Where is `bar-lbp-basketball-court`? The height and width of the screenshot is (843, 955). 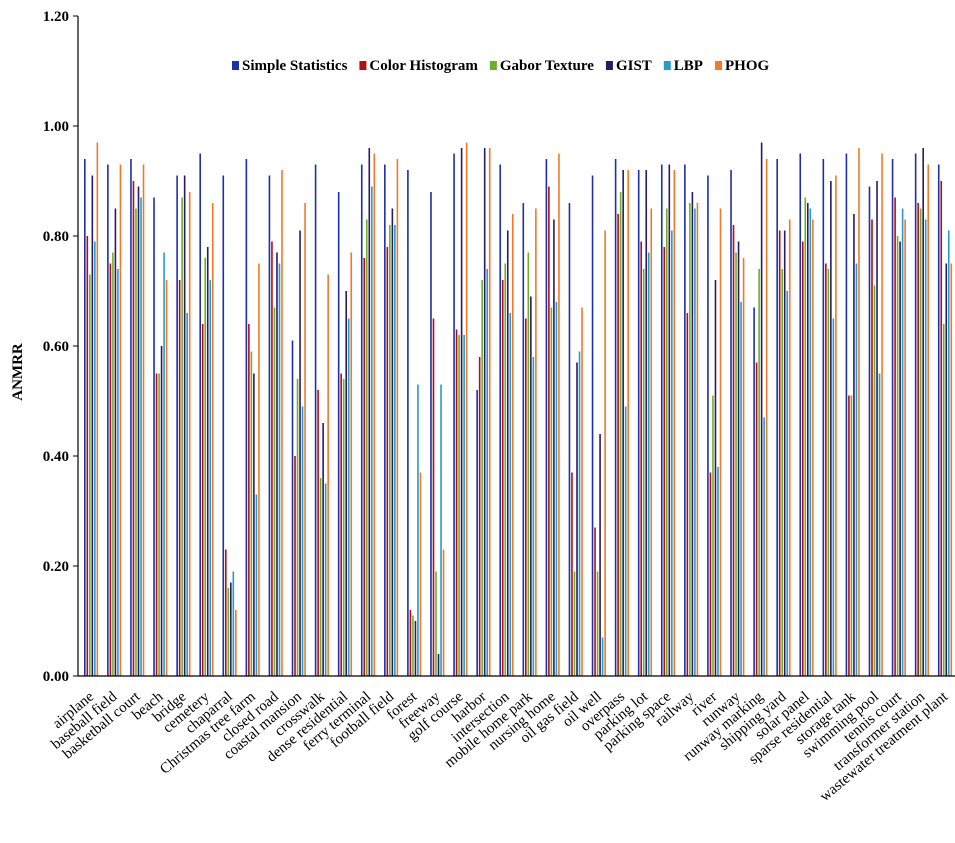 bar-lbp-basketball-court is located at coordinates (141, 436).